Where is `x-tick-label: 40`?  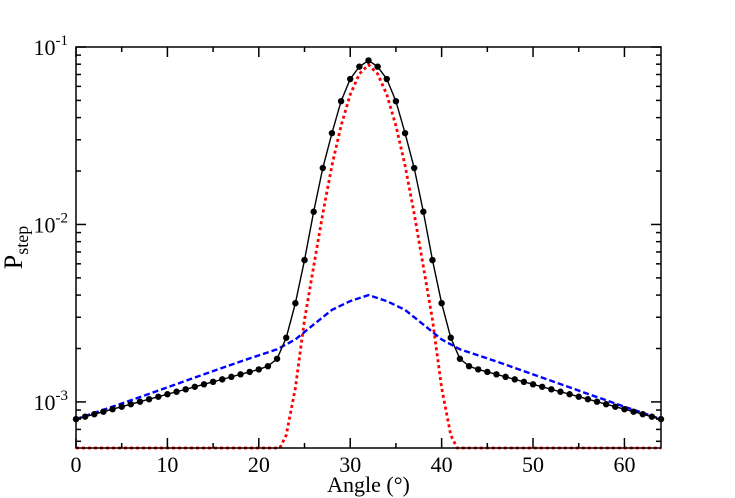 x-tick-label: 40 is located at coordinates (442, 464).